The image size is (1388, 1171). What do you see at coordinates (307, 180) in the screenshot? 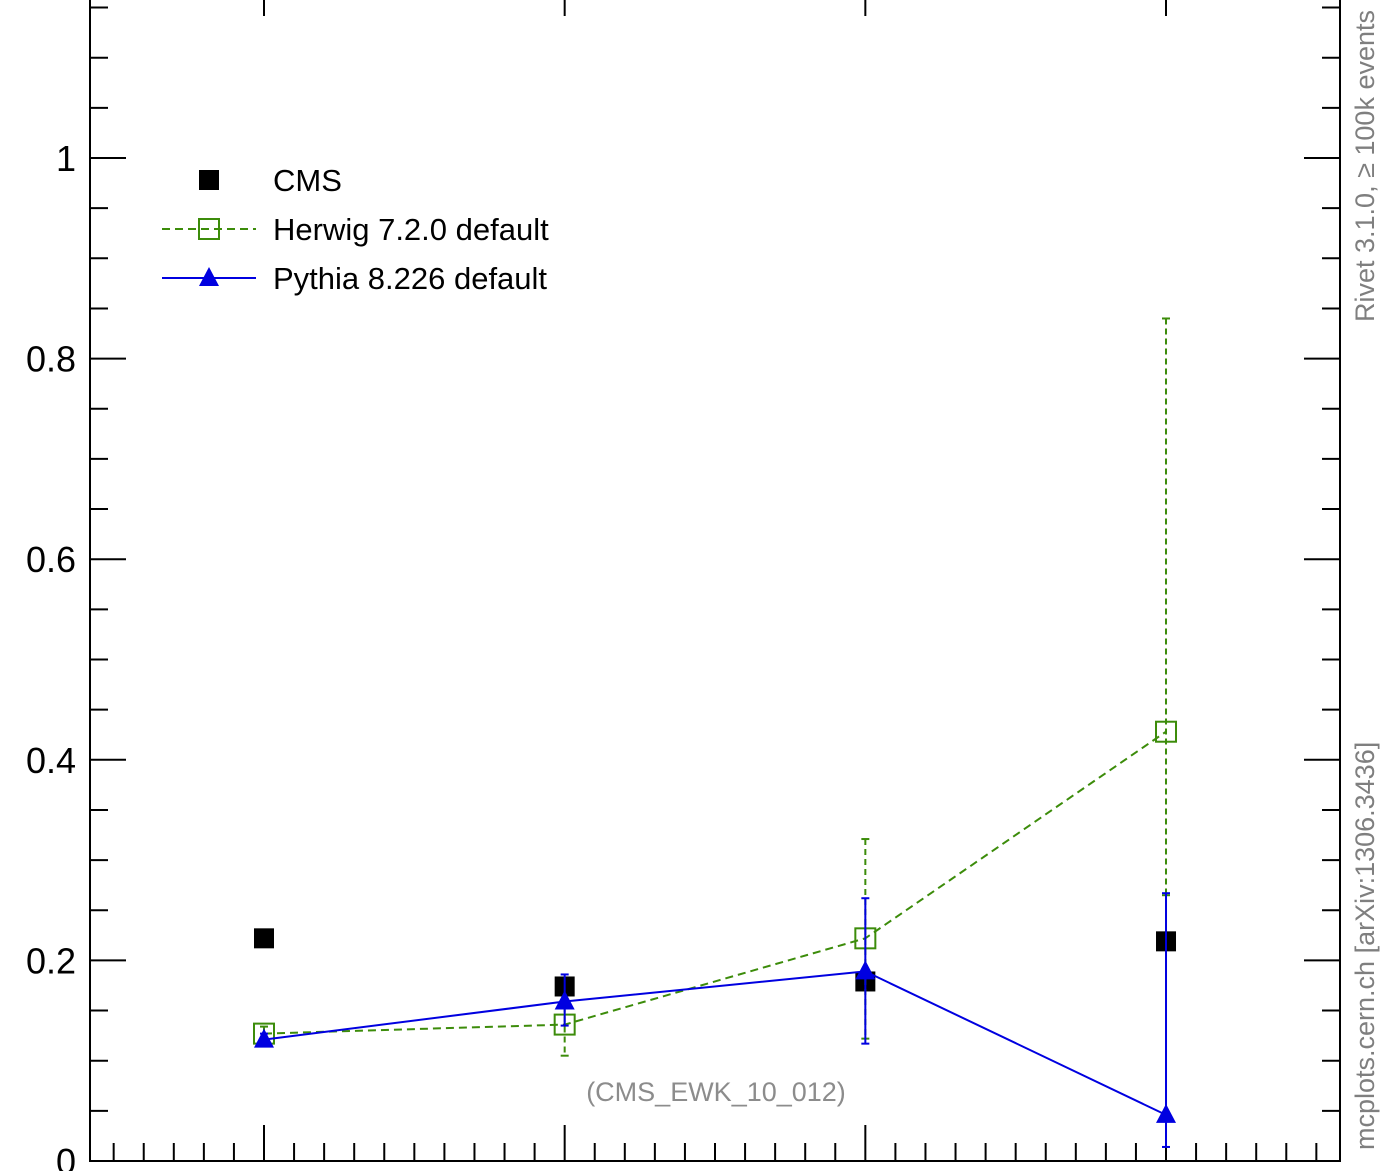
I see `legend-label: CMS` at bounding box center [307, 180].